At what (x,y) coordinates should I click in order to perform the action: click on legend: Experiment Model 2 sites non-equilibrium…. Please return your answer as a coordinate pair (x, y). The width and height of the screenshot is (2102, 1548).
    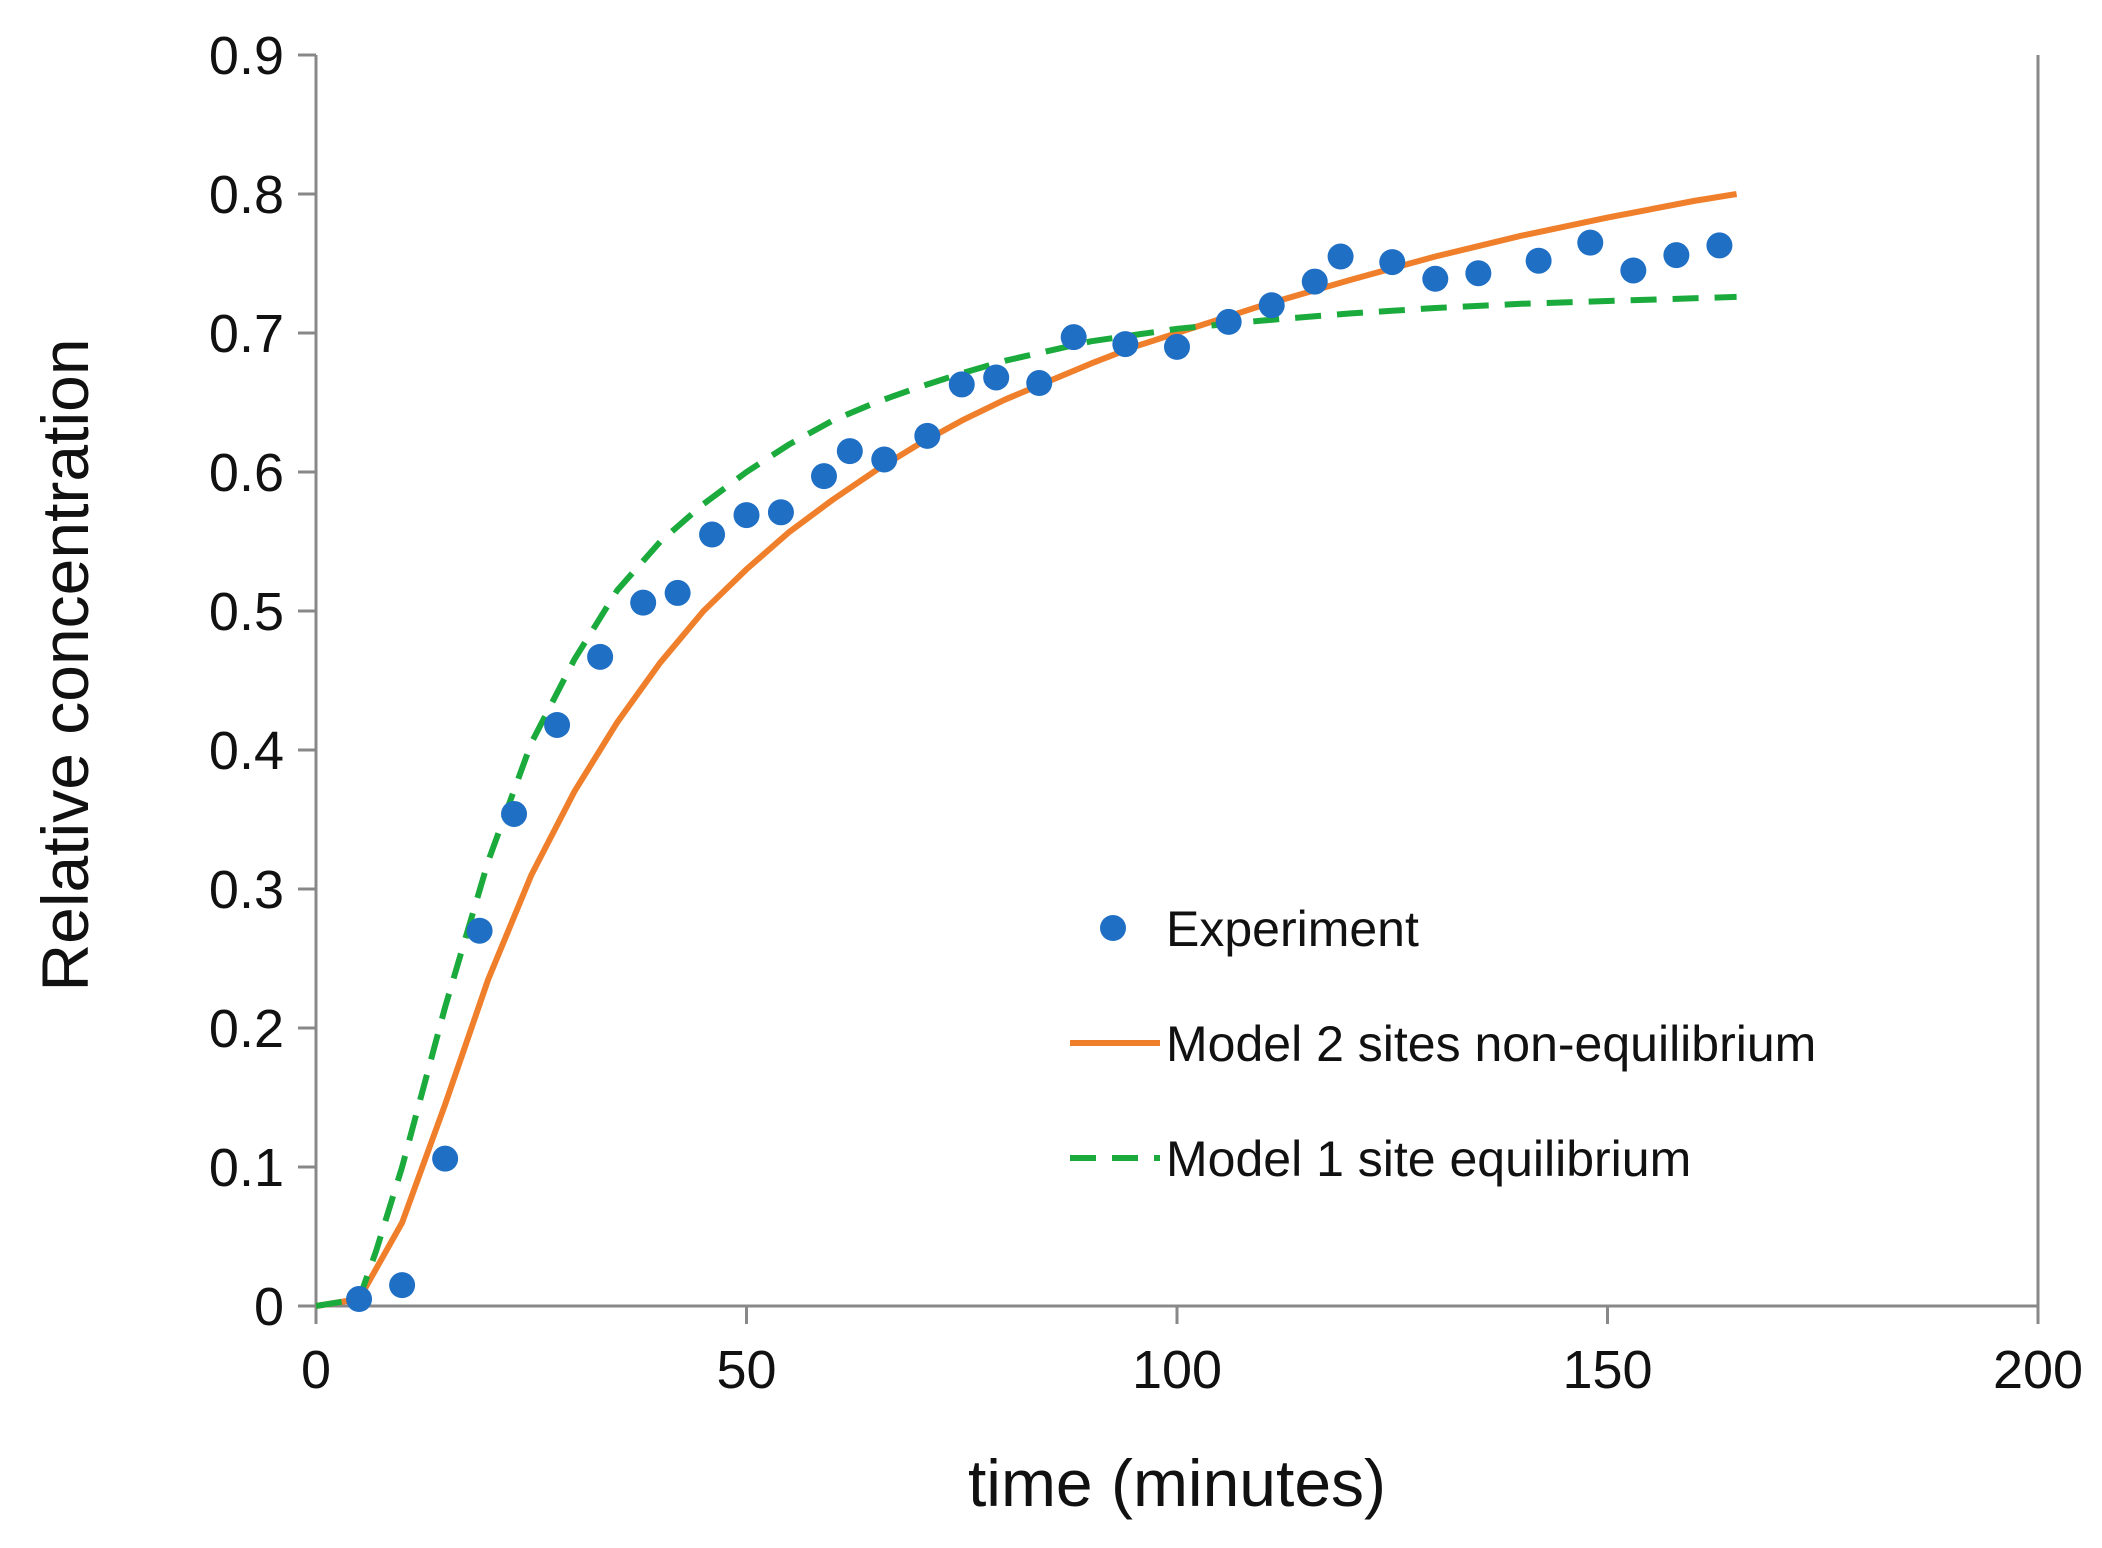
    Looking at the image, I should click on (1443, 1044).